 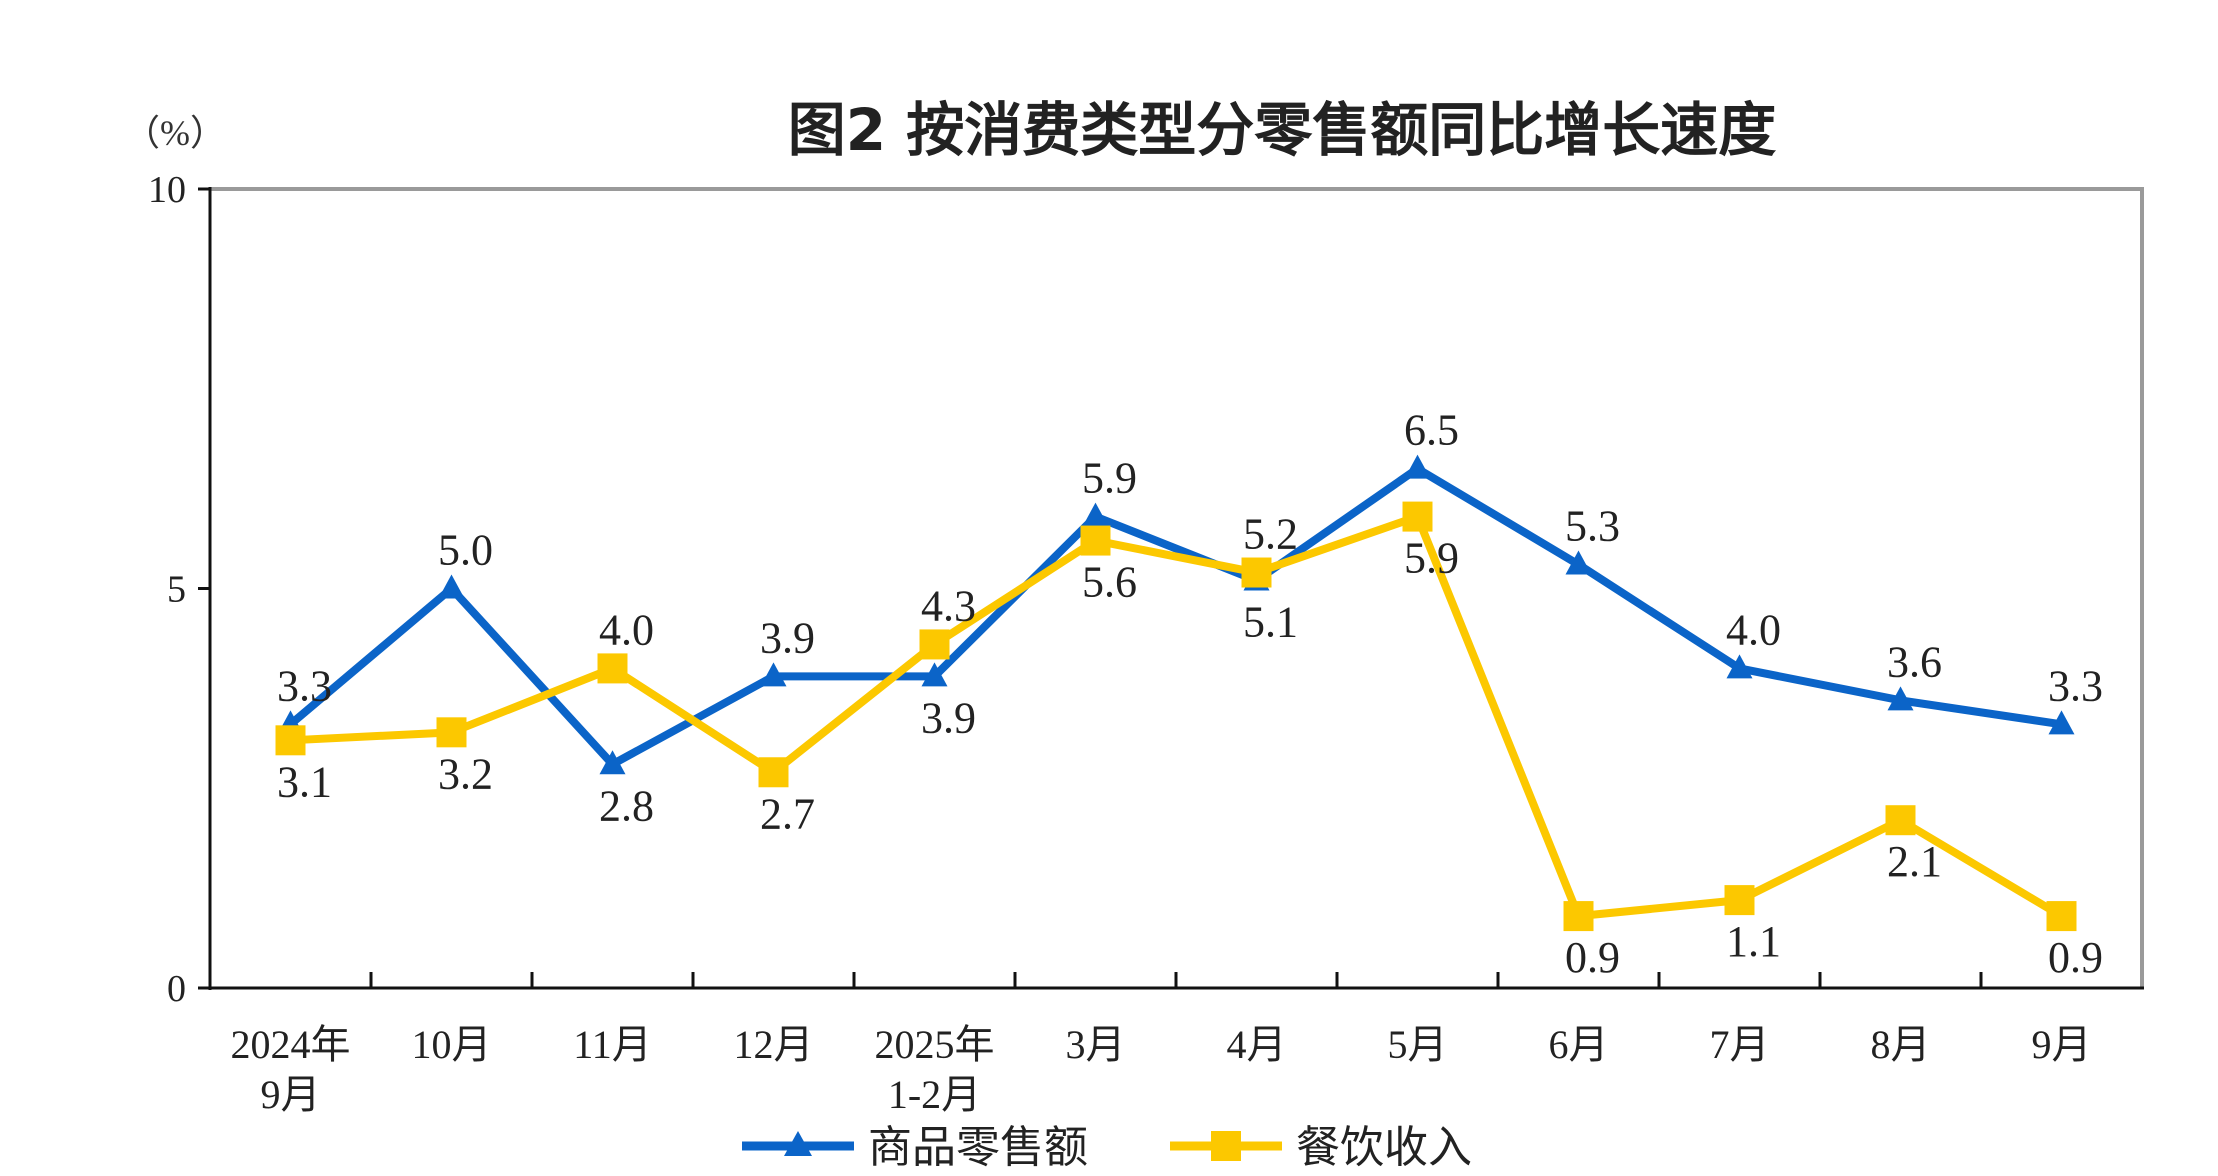 I want to click on legend-label: 商品零售额, so click(x=978, y=1147).